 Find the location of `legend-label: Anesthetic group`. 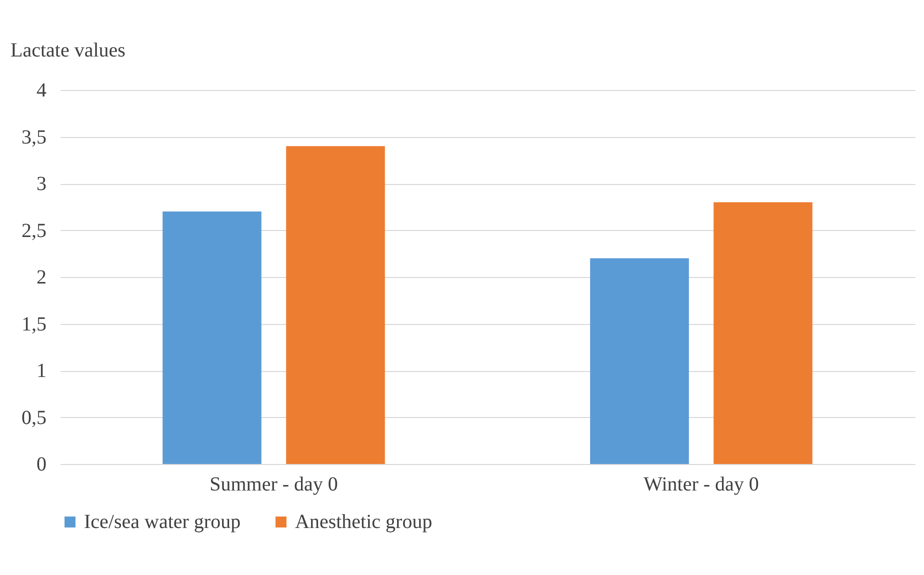

legend-label: Anesthetic group is located at coordinates (363, 522).